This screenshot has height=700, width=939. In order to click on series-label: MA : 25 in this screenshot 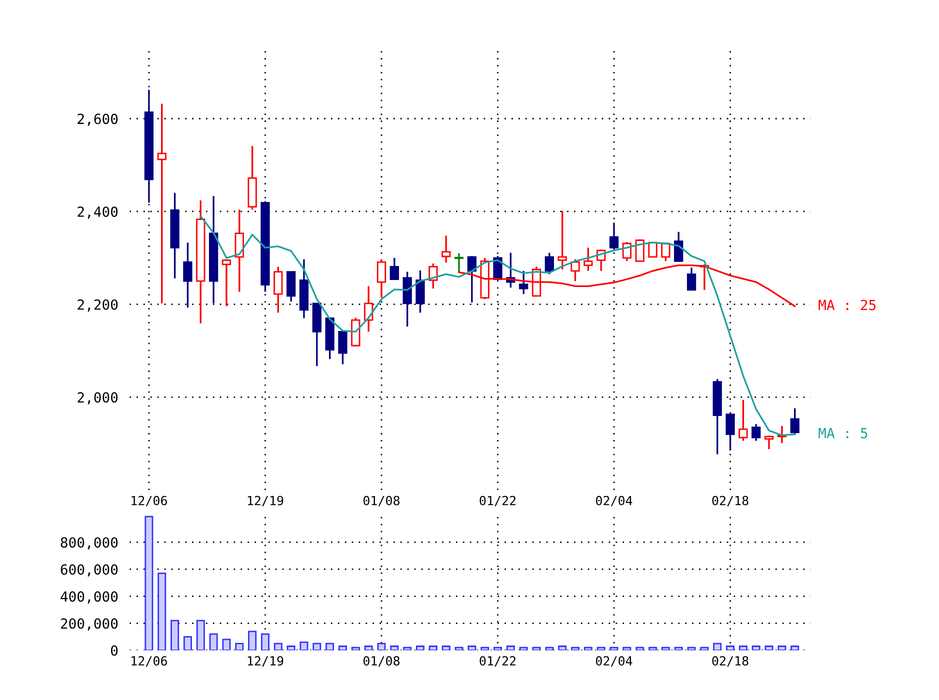, I will do `click(847, 305)`.